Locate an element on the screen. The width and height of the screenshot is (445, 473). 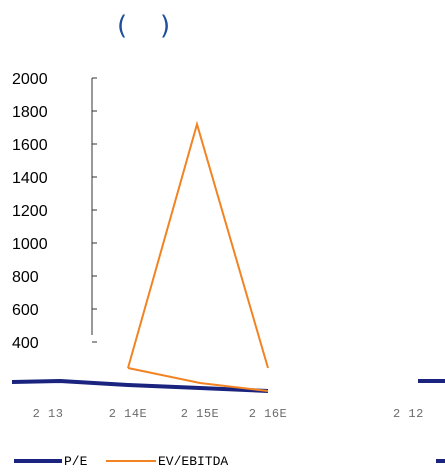
title-left-paren: ( is located at coordinates (122, 26).